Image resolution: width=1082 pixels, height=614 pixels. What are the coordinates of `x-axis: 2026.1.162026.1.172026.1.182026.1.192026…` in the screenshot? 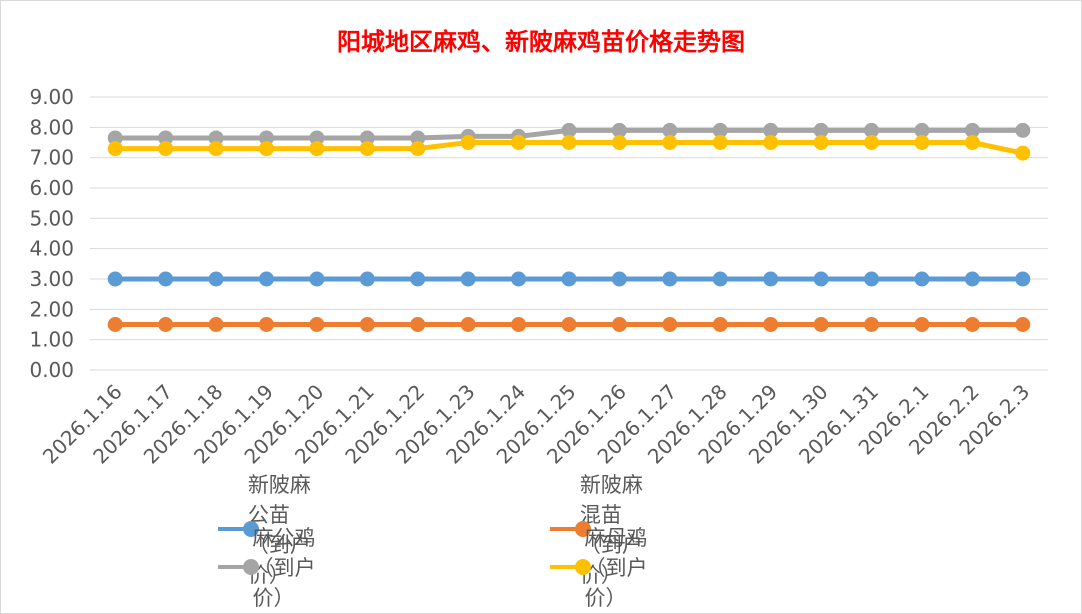 It's located at (536, 424).